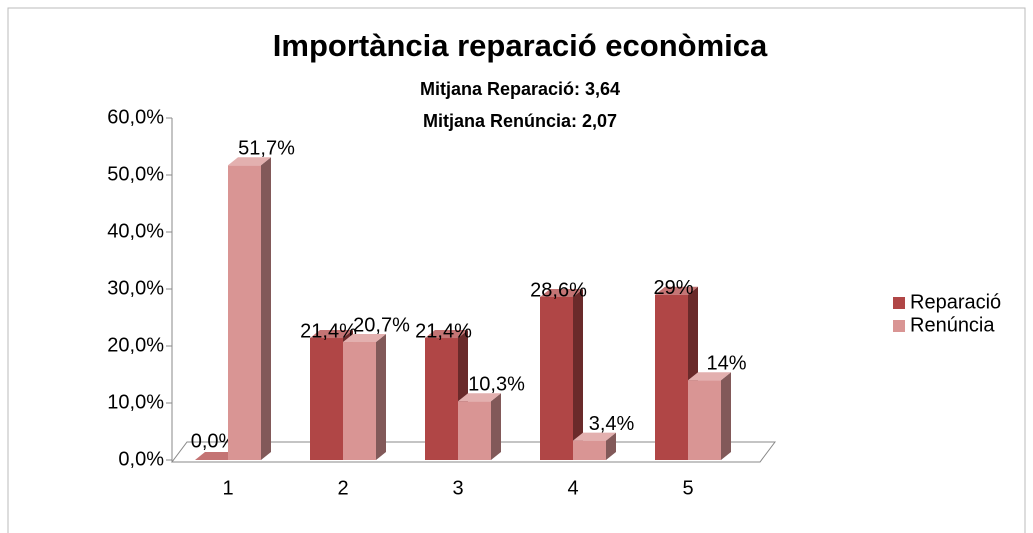 This screenshot has width=1033, height=533. Describe the element at coordinates (135, 231) in the screenshot. I see `y-tick-label: 40,0%` at that location.